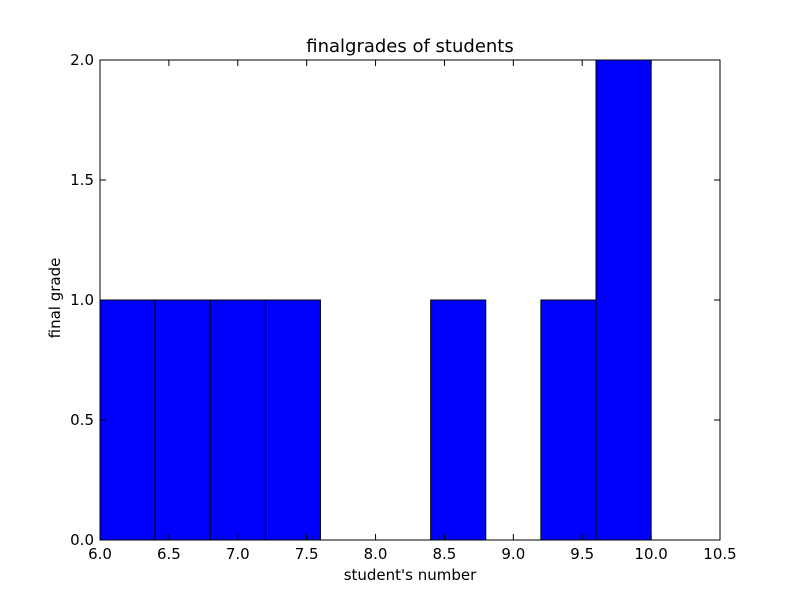 The width and height of the screenshot is (800, 600). I want to click on x-tick-label-0: 6.0, so click(100, 554).